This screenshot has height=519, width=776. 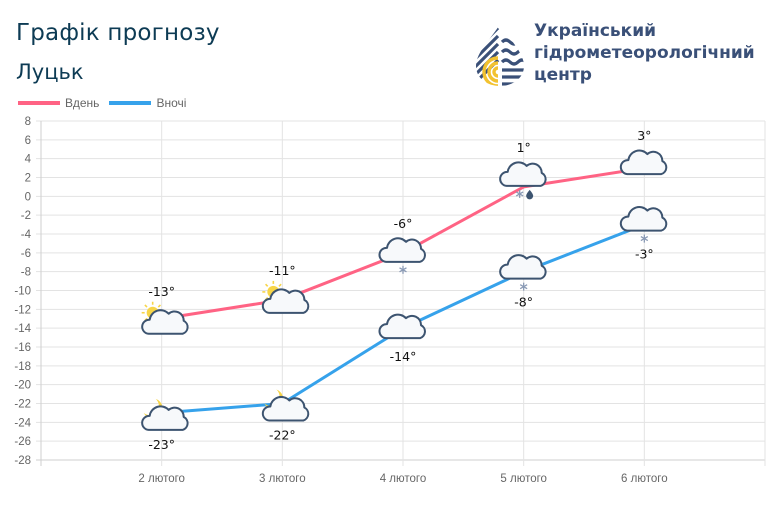 What do you see at coordinates (282, 479) in the screenshot?
I see `x-tick-label: 3 лютого` at bounding box center [282, 479].